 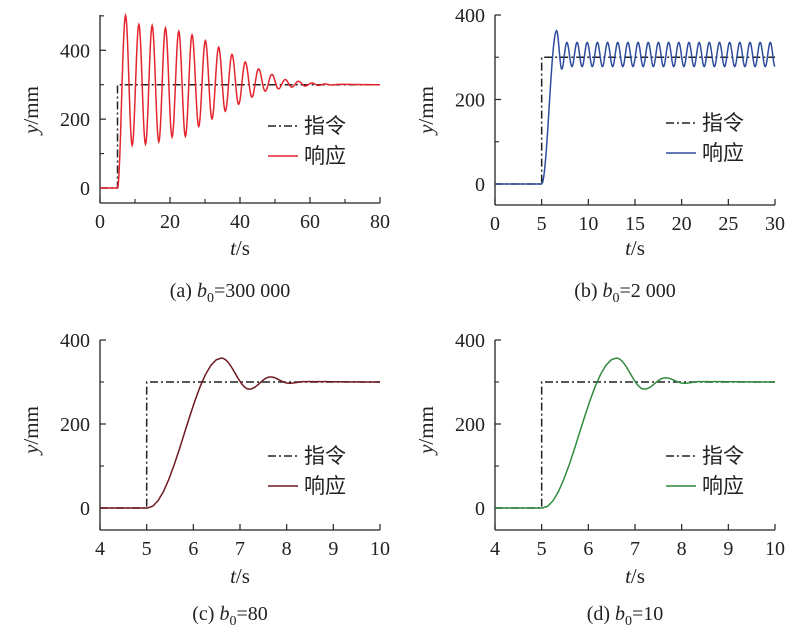 What do you see at coordinates (380, 222) in the screenshot?
I see `x-tick-label: 80` at bounding box center [380, 222].